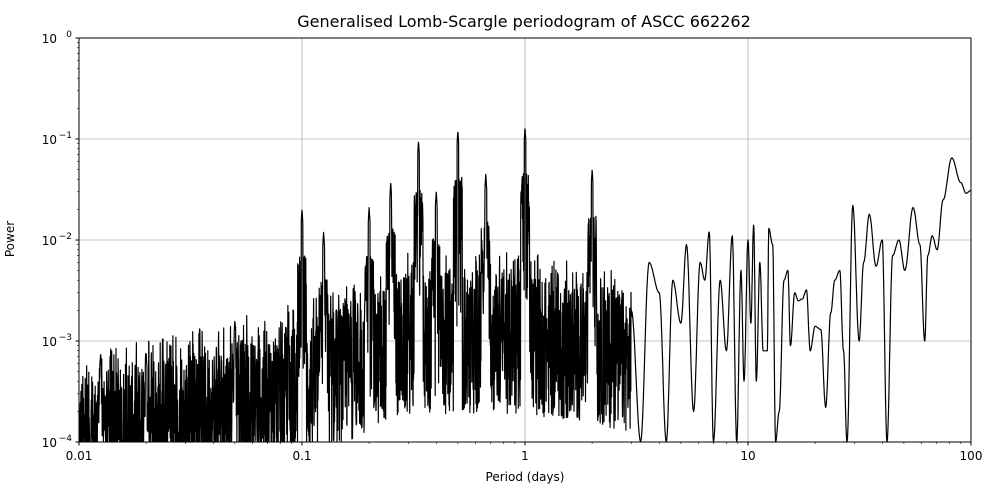 This screenshot has height=500, width=1000. I want to click on x-tick-label: 1, so click(525, 456).